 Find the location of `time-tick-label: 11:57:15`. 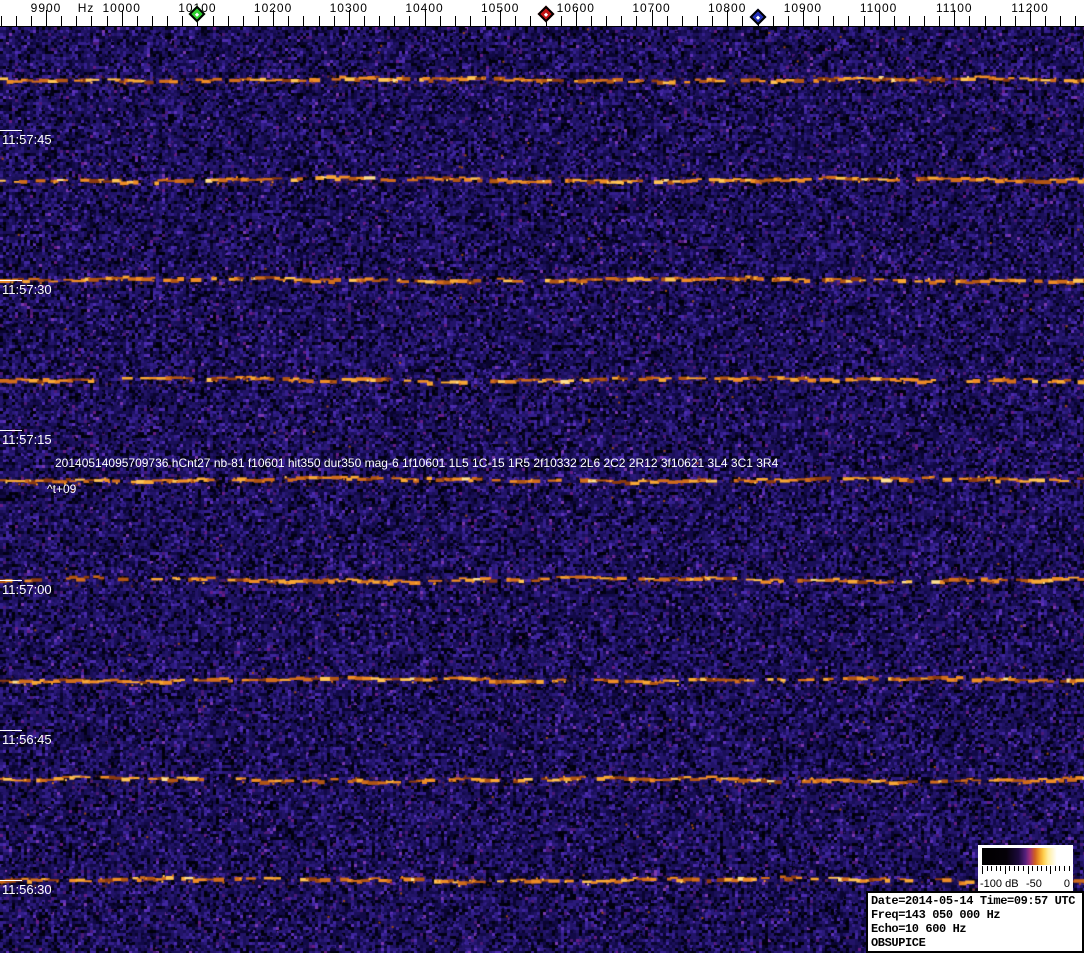

time-tick-label: 11:57:15 is located at coordinates (27, 439).